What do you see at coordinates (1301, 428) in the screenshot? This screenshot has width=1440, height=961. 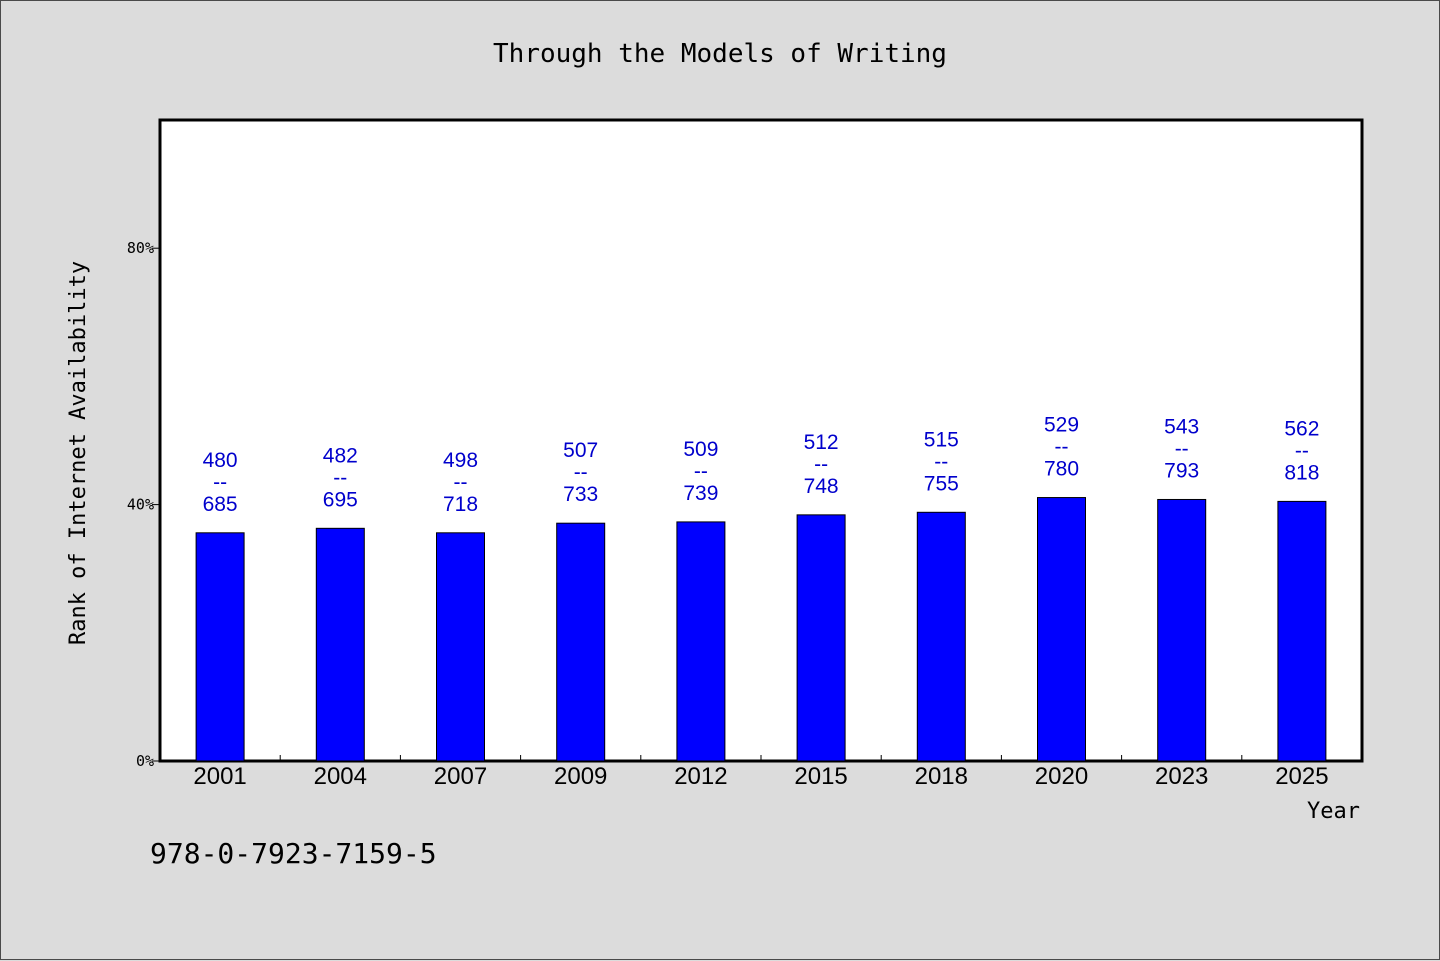 I see `data-label-2025-0: 562` at bounding box center [1301, 428].